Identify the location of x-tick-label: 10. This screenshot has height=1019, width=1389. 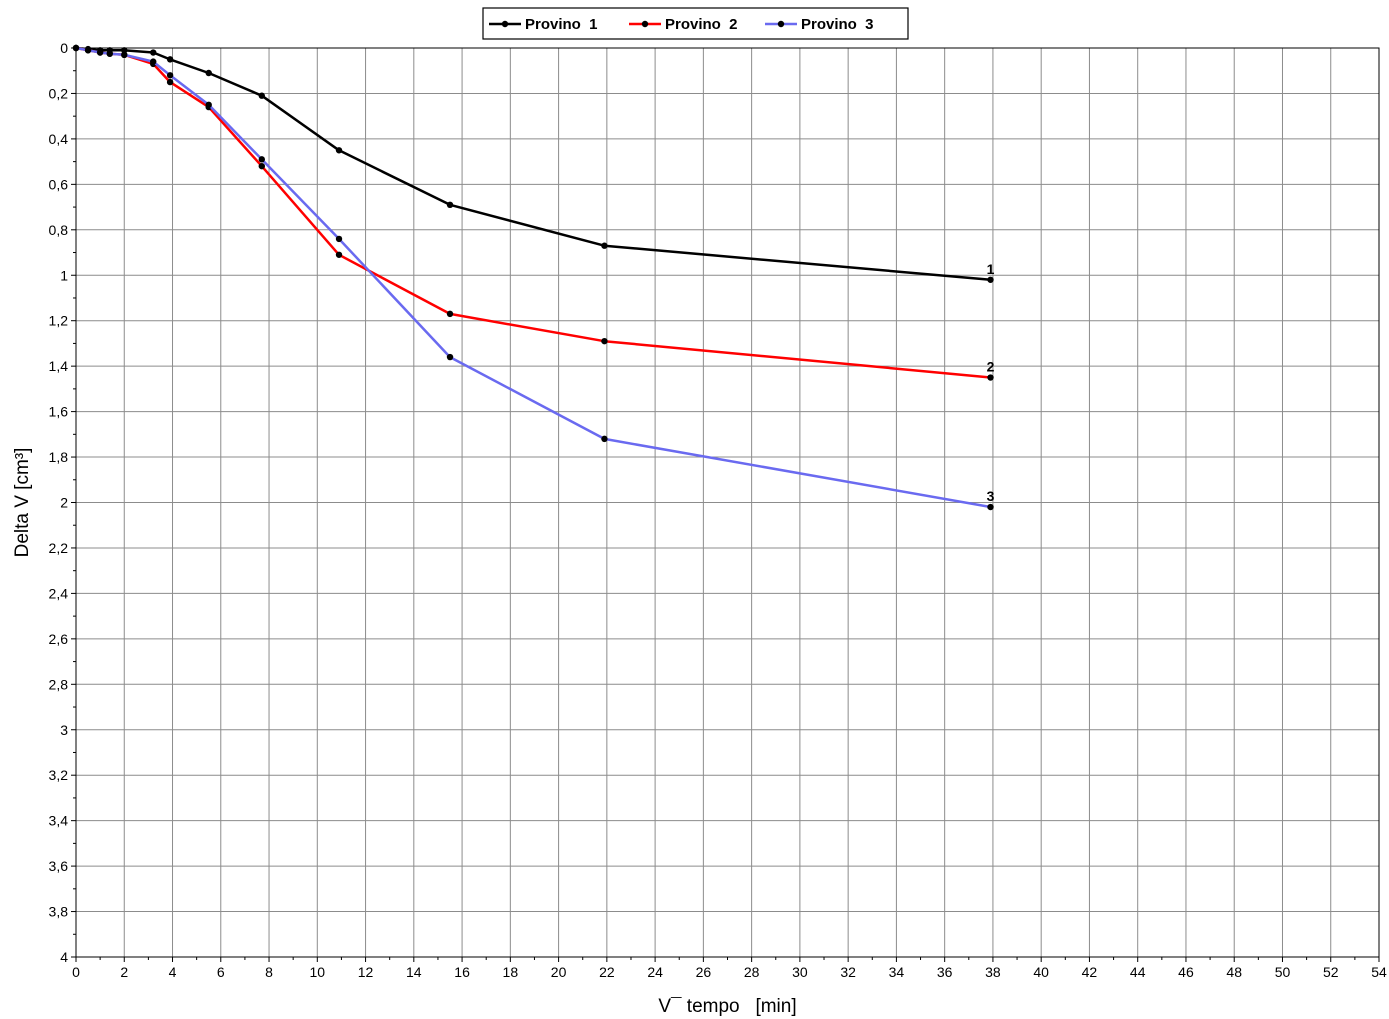
(318, 972).